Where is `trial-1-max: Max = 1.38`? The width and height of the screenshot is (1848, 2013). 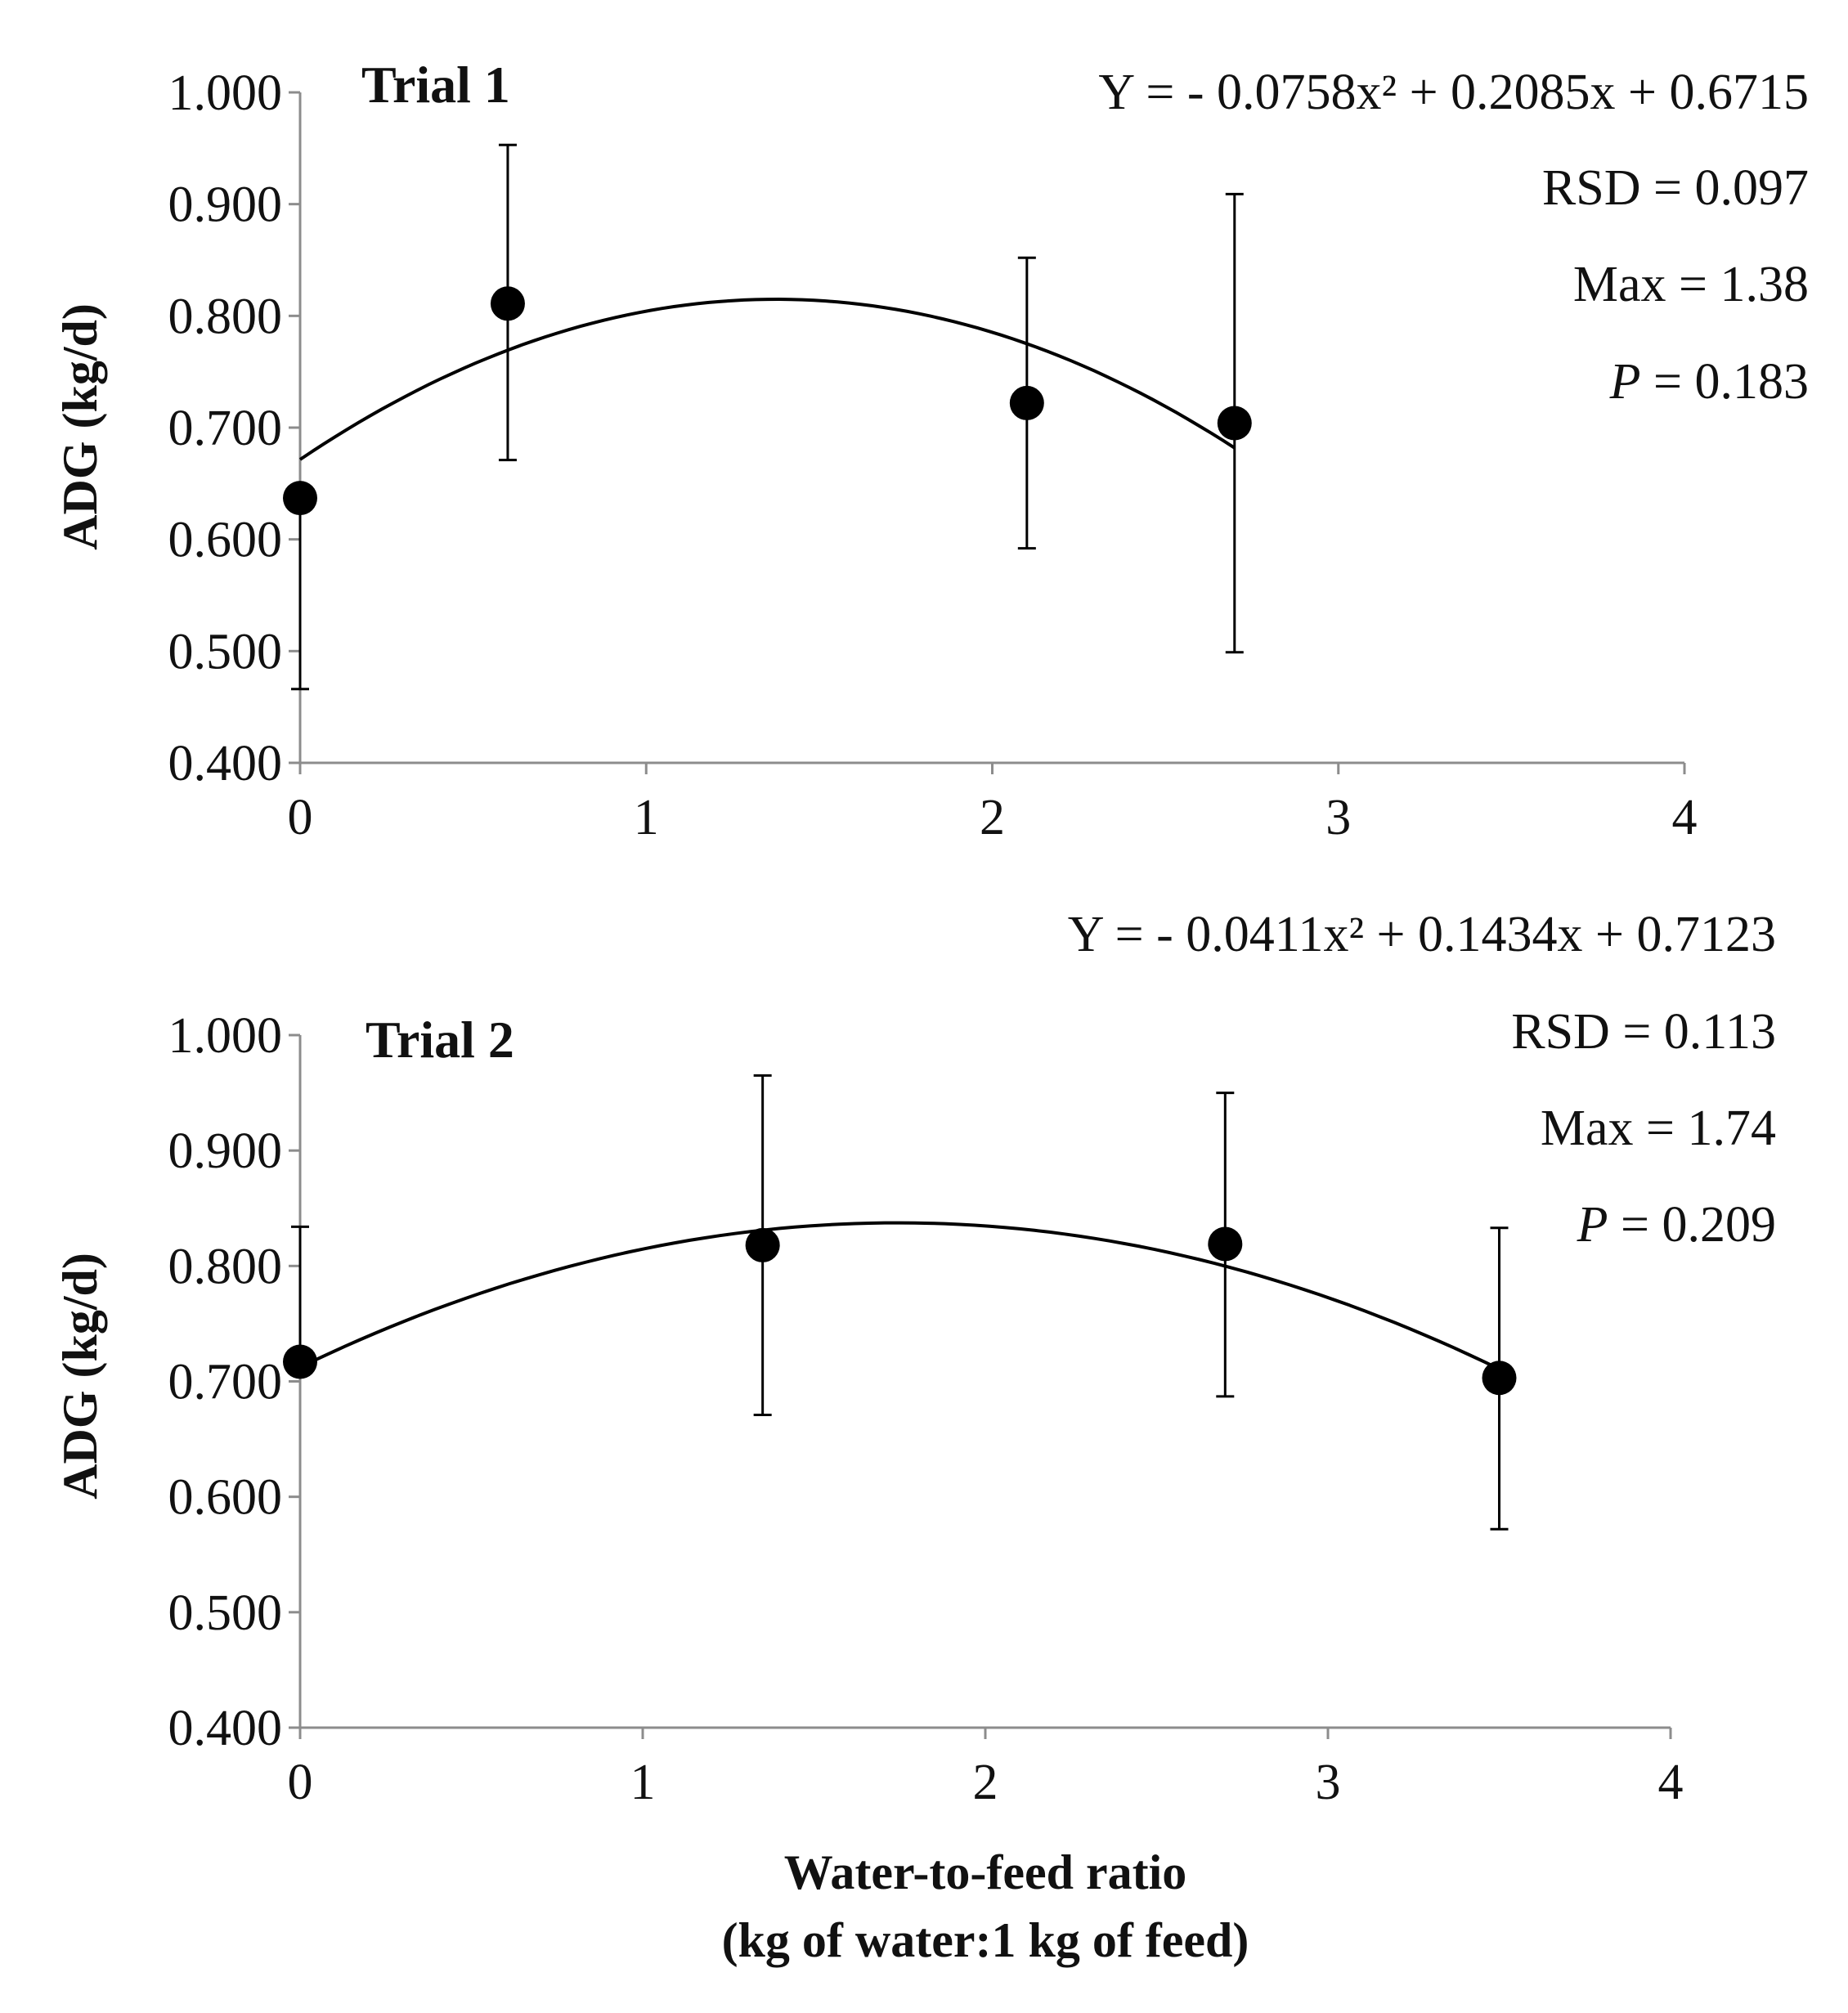
trial-1-max: Max = 1.38 is located at coordinates (1691, 284).